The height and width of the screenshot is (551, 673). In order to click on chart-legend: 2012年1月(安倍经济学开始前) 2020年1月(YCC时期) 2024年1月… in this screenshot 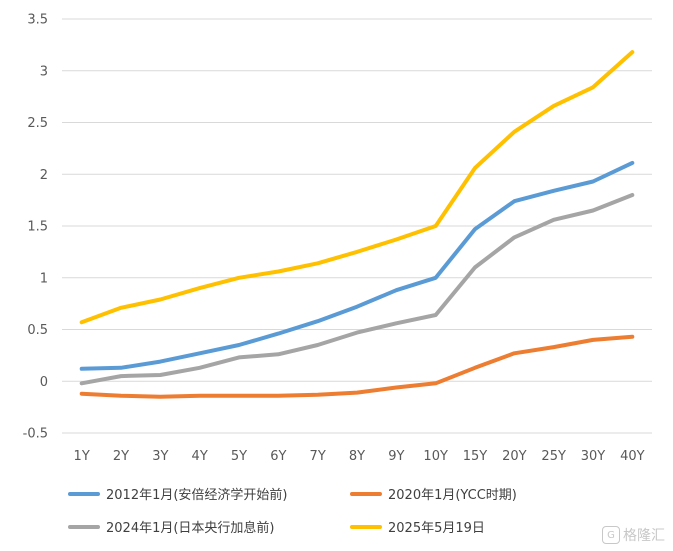, I will do `click(336, 510)`.